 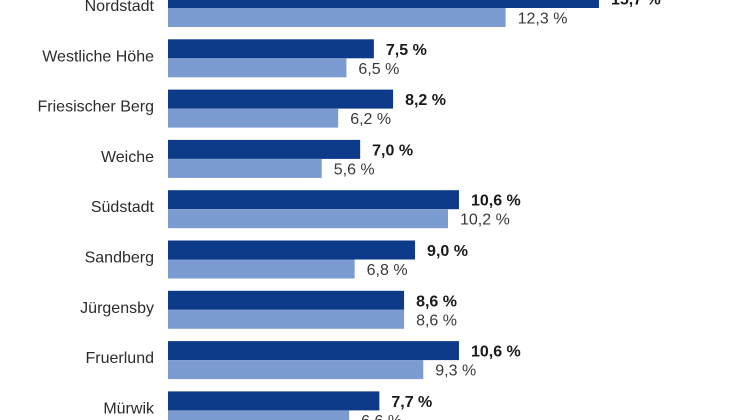 What do you see at coordinates (447, 251) in the screenshot?
I see `data-label: 9,0 %` at bounding box center [447, 251].